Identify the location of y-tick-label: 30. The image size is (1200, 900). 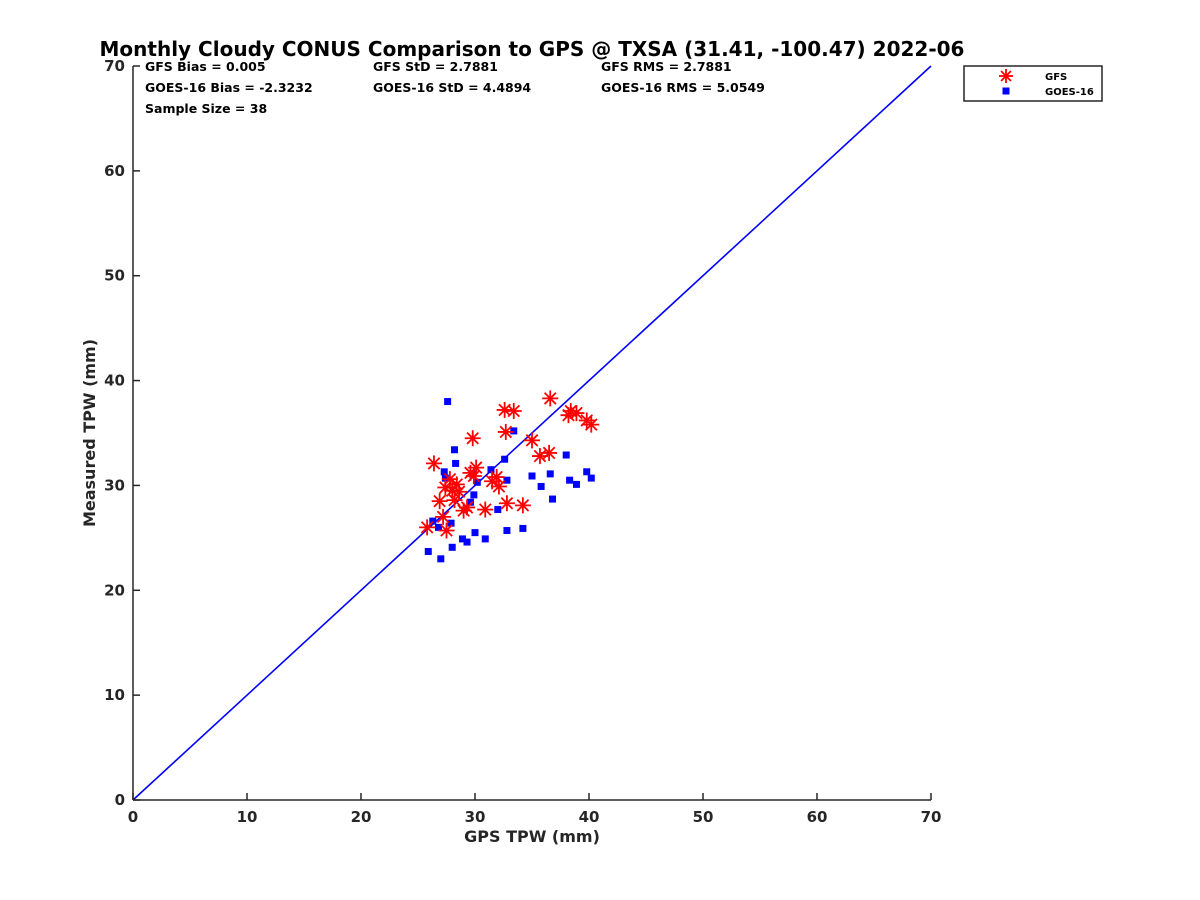
(114, 485).